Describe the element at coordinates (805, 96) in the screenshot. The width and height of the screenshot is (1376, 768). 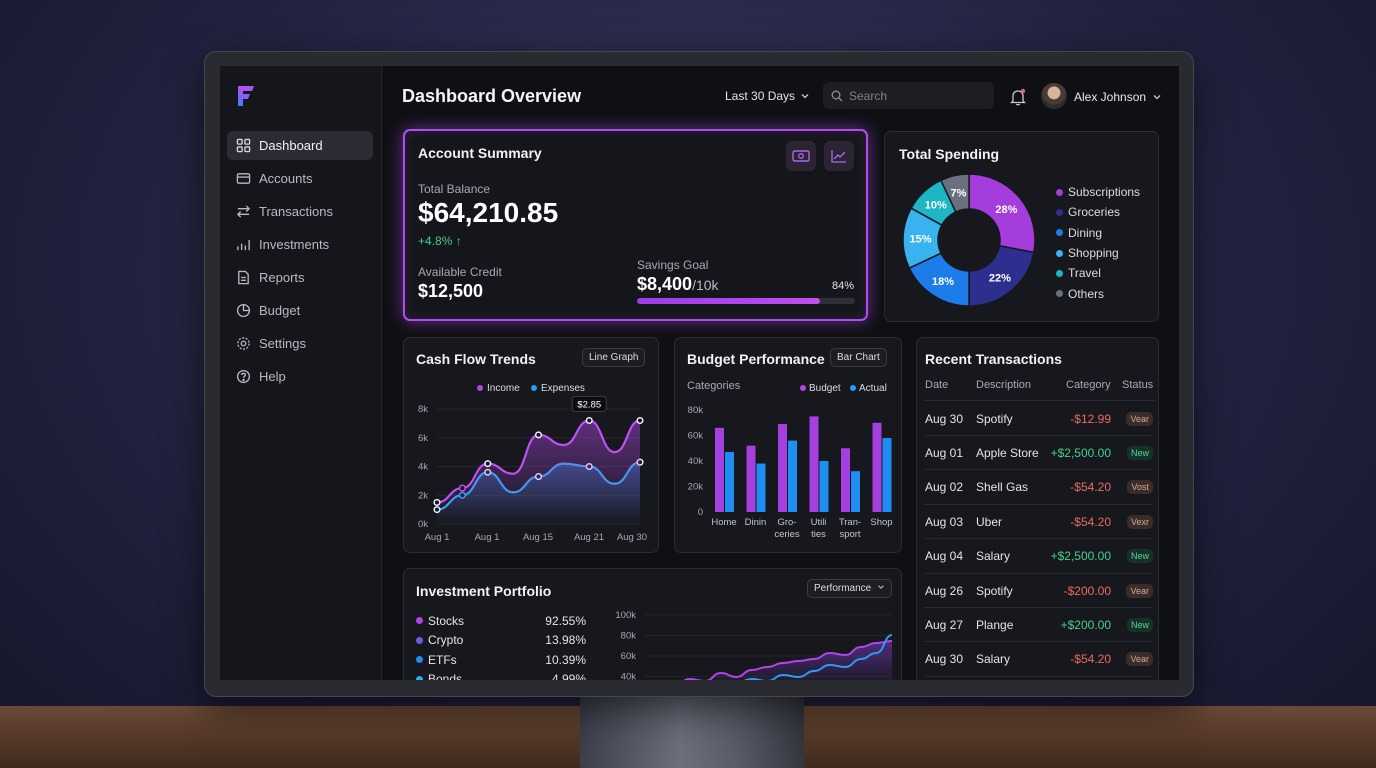
I see `chevron-down-icon` at that location.